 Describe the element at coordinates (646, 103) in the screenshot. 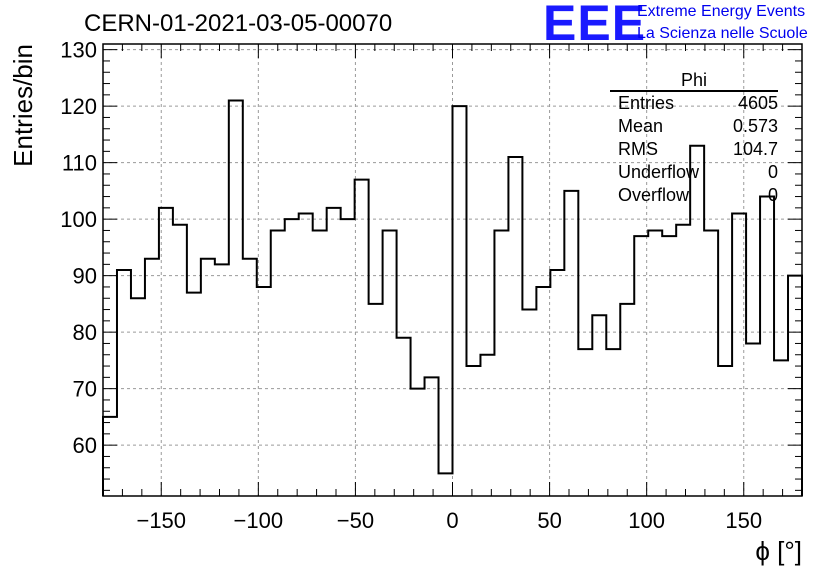

I see `stat-name: Entries` at that location.